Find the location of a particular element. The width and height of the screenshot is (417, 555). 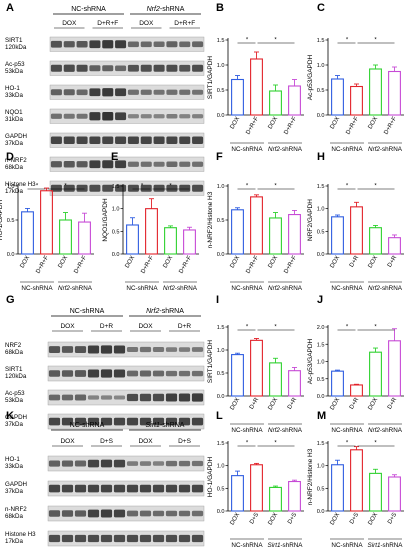

group-header: Nrf2-shRNA is located at coordinates (165, 311).